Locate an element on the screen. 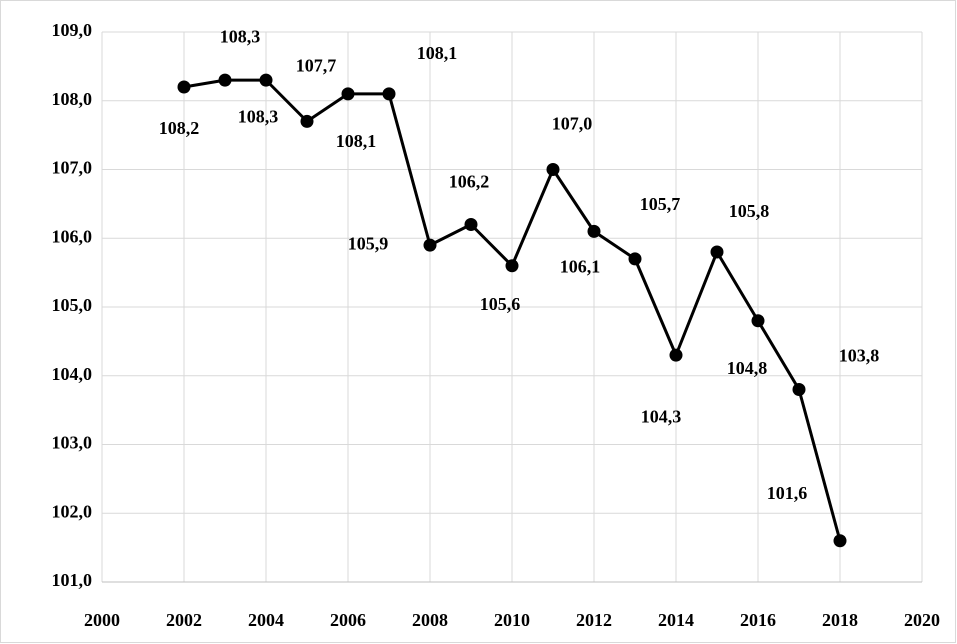  x-tick-label: 2016 is located at coordinates (758, 620).